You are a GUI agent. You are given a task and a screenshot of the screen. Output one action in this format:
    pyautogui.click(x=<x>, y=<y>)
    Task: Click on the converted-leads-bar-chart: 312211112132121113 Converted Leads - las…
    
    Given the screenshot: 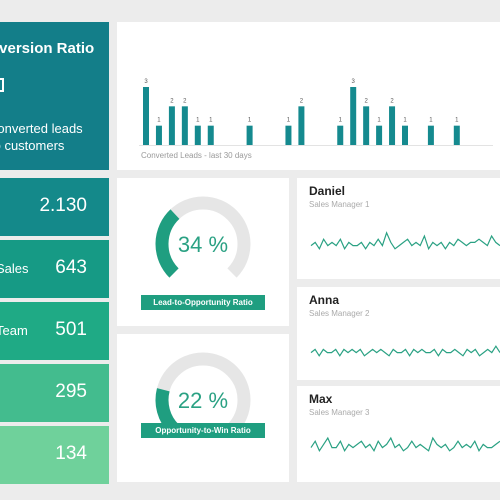 What is the action you would take?
    pyautogui.click(x=316, y=119)
    